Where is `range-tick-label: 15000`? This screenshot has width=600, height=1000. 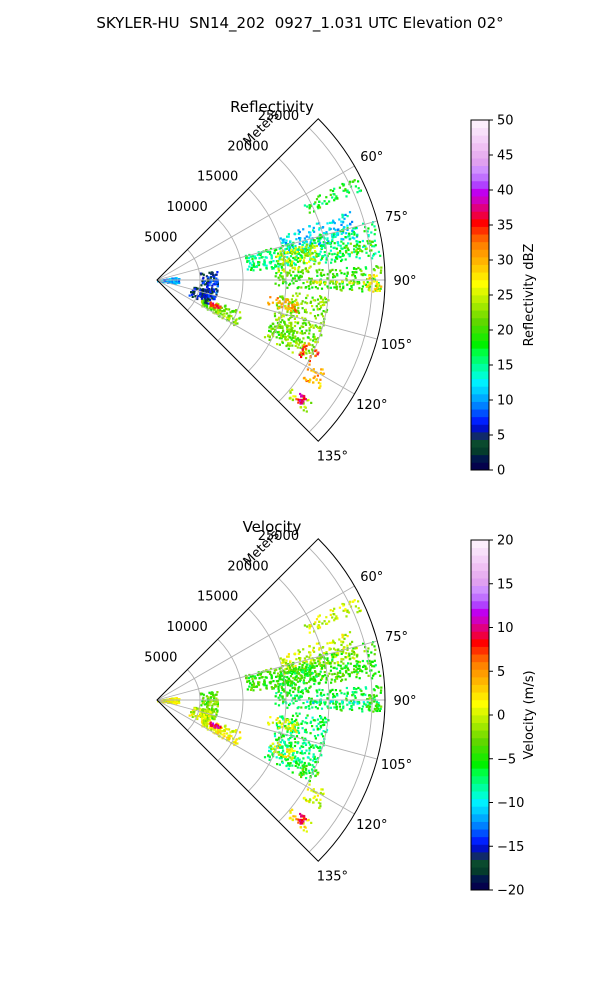
range-tick-label: 15000 is located at coordinates (217, 177).